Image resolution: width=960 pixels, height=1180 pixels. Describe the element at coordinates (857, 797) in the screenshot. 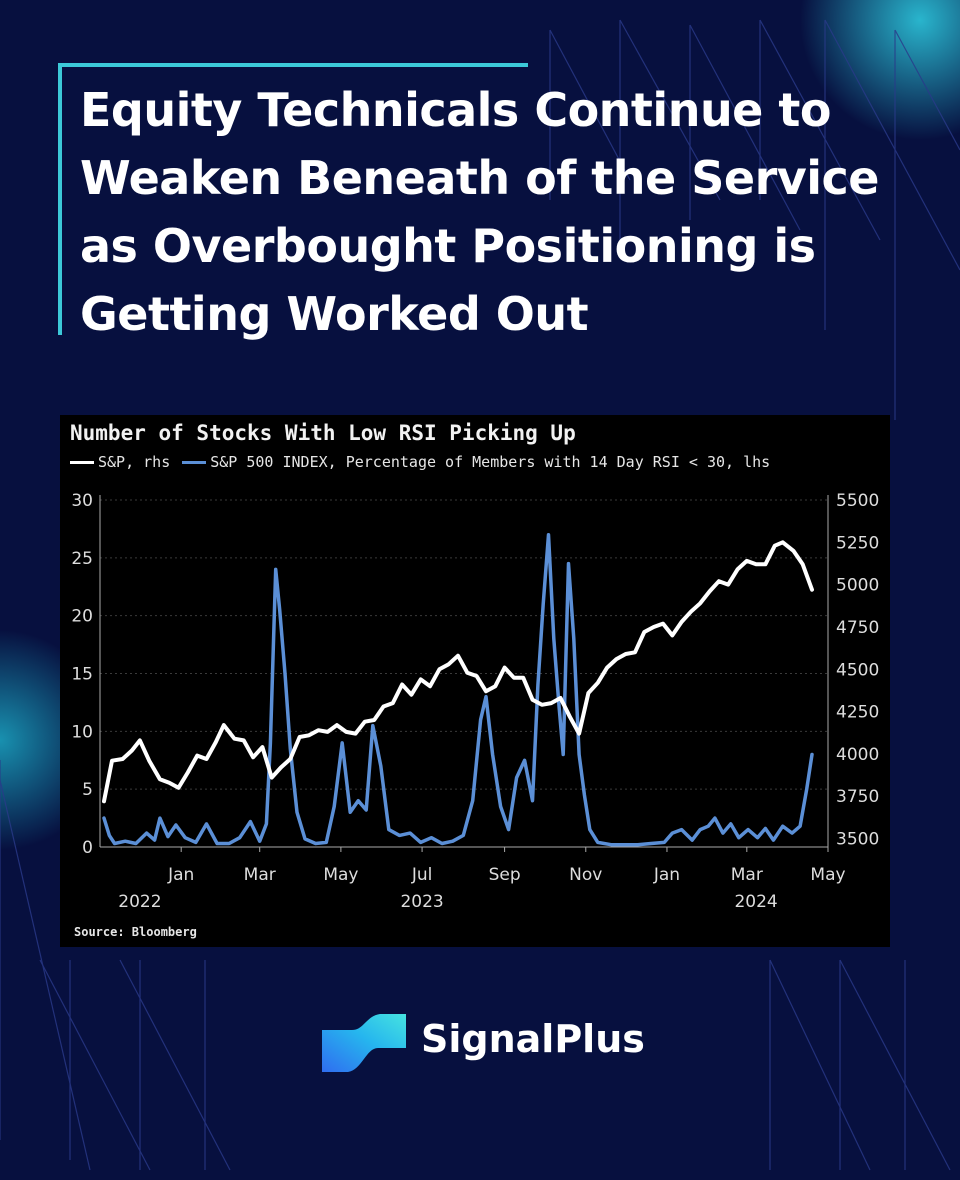

I see `y-right-tick-label: 3750` at that location.